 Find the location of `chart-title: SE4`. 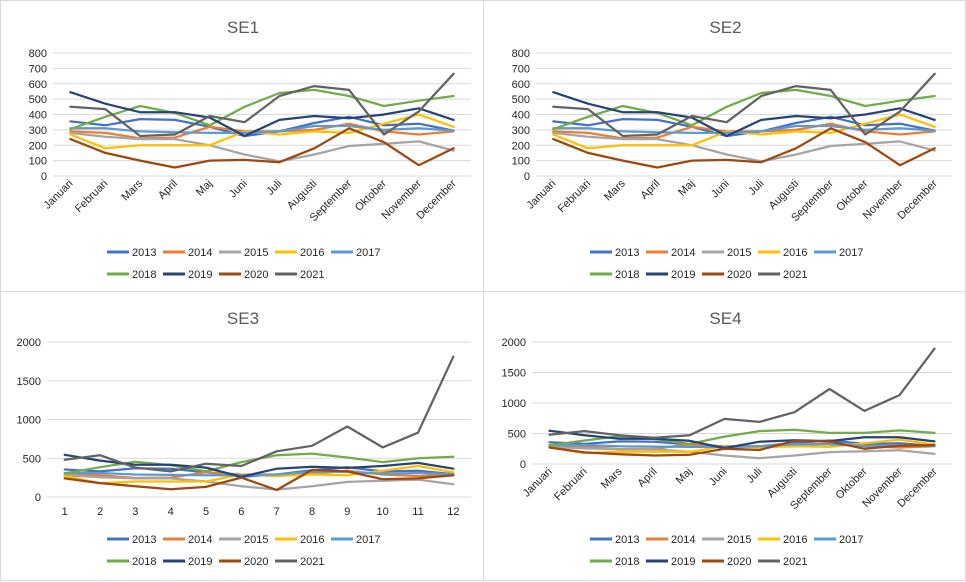

chart-title: SE4 is located at coordinates (725, 318).